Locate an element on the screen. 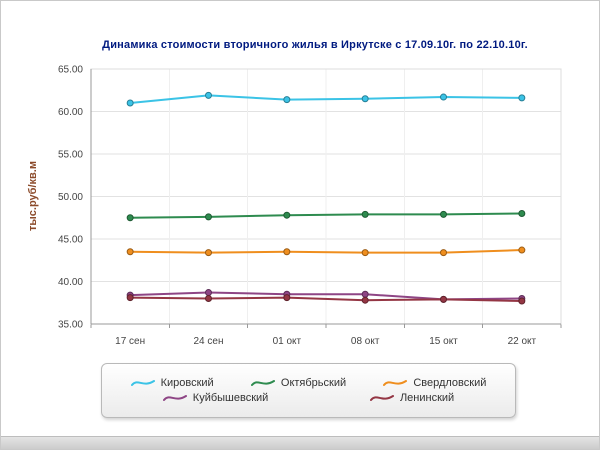 This screenshot has height=450, width=600. legend-item-3: Куйбышевский is located at coordinates (215, 398).